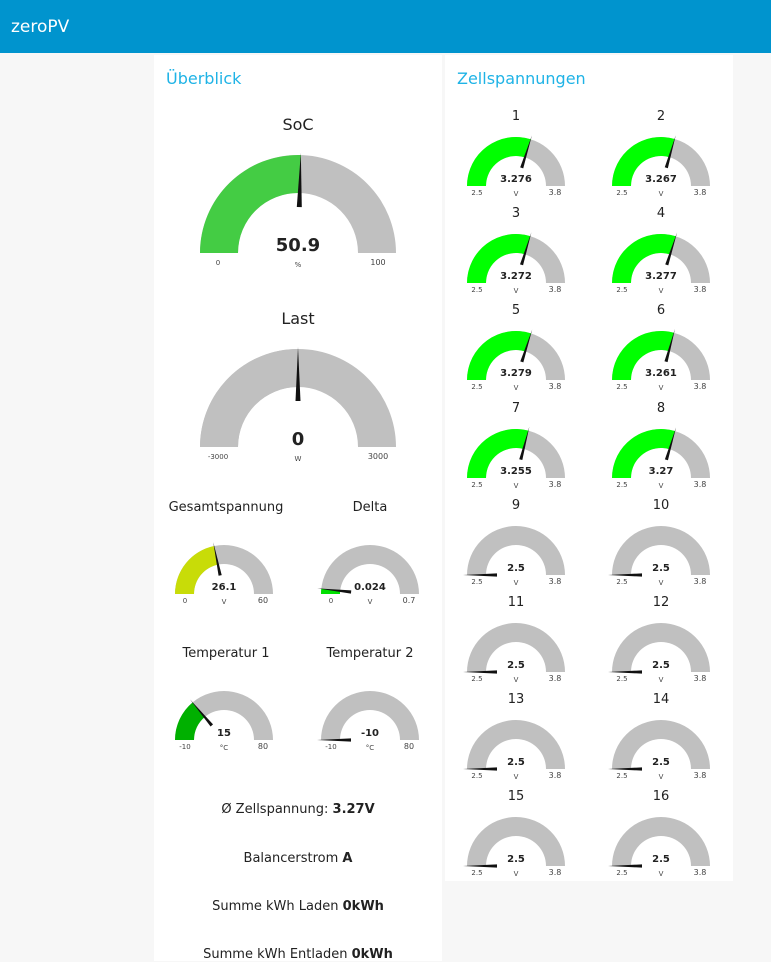 This screenshot has width=771, height=962. Describe the element at coordinates (224, 721) in the screenshot. I see `temp1-gauge-svg: 15 °C -10 80` at that location.